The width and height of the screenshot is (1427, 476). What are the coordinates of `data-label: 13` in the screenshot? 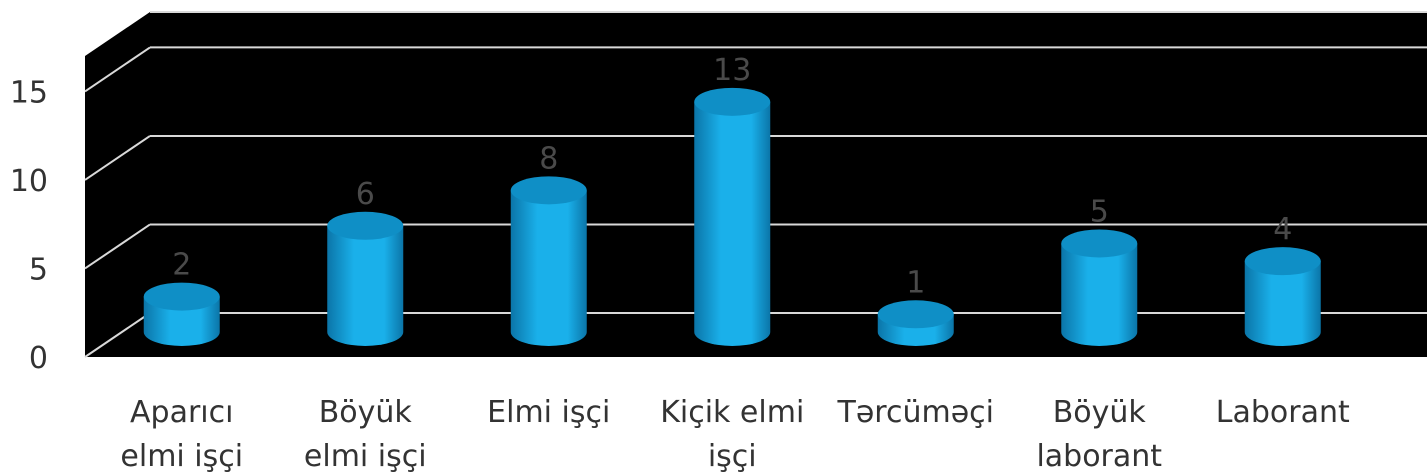 It's located at (732, 70).